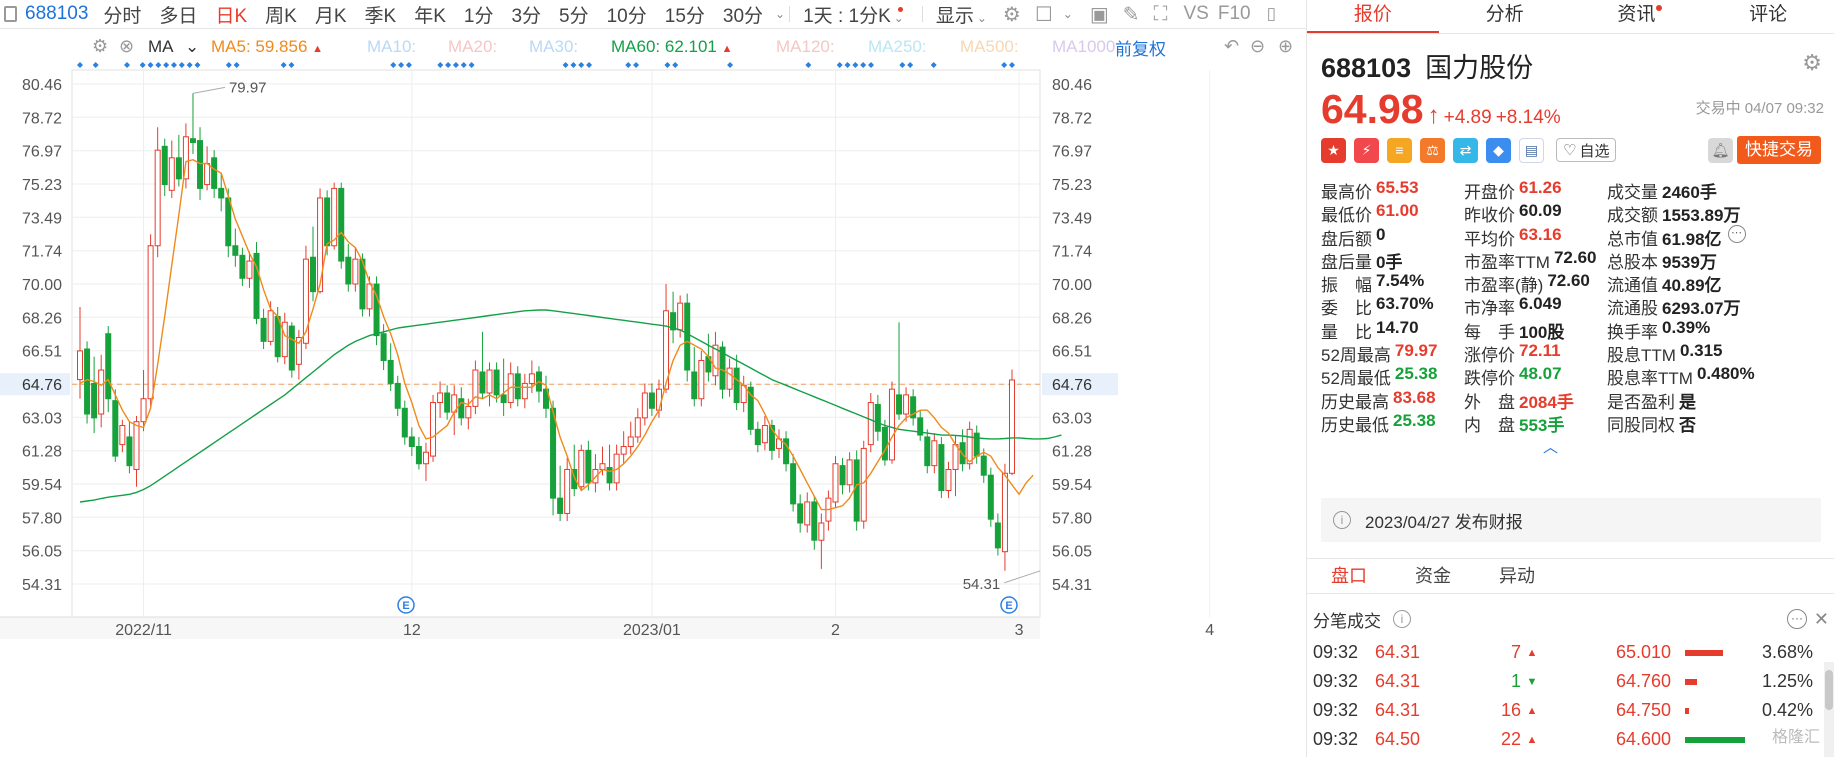  I want to click on period-tab: 季K, so click(380, 16).